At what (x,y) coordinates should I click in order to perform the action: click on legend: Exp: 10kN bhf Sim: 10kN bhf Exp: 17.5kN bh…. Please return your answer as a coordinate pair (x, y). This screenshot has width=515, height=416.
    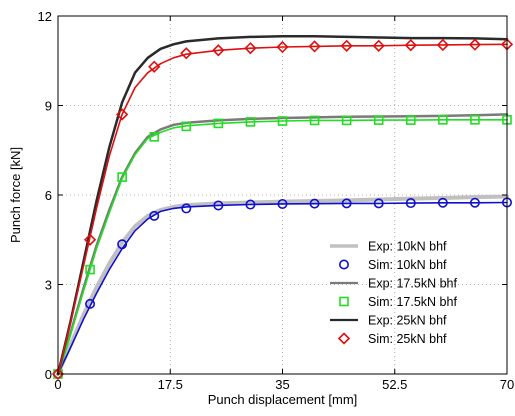
    Looking at the image, I should click on (393, 293).